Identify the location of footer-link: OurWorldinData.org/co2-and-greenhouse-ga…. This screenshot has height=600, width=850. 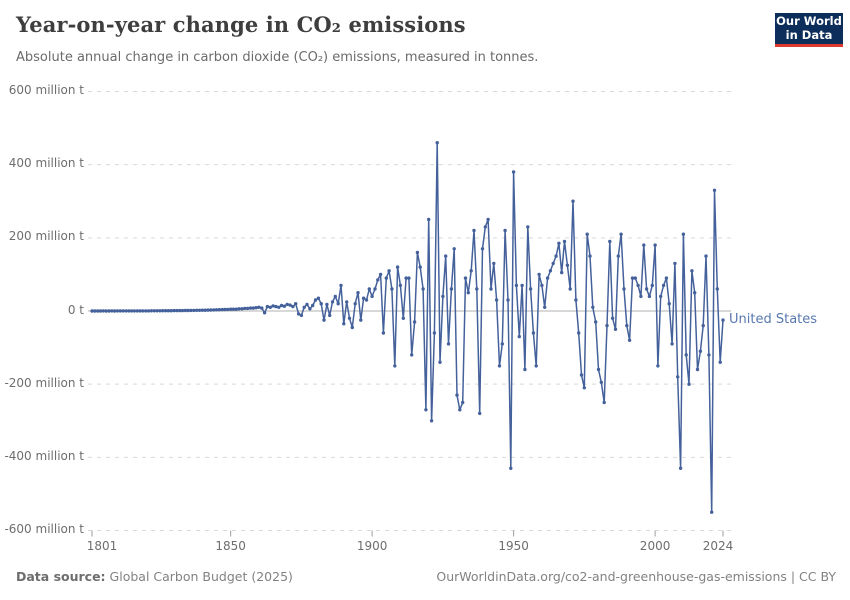
(636, 576).